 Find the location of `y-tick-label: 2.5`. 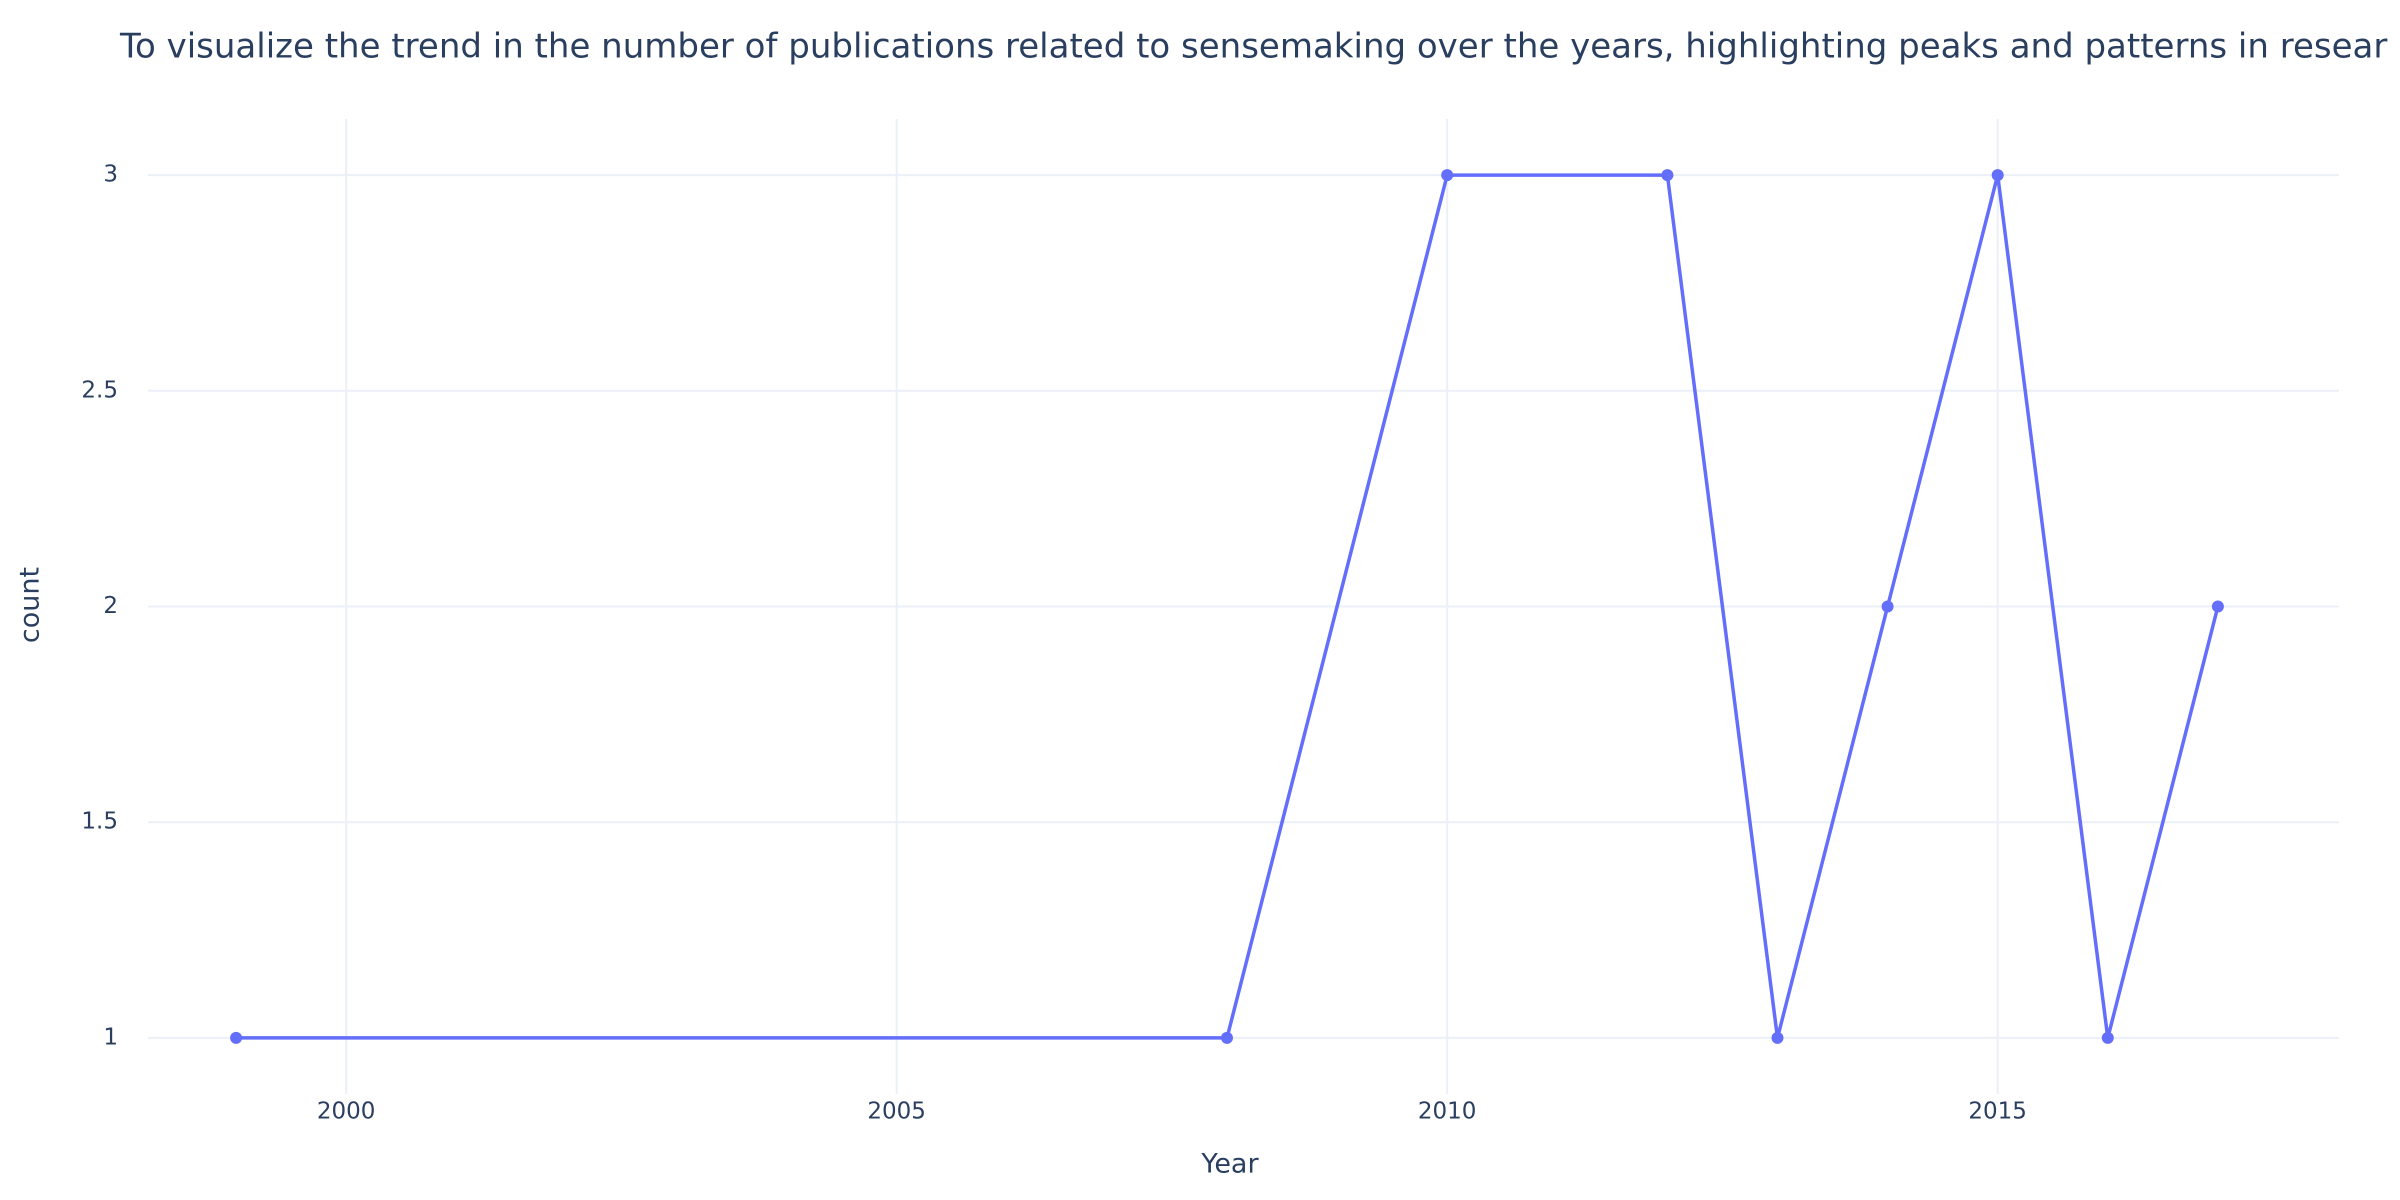

y-tick-label: 2.5 is located at coordinates (99, 390).